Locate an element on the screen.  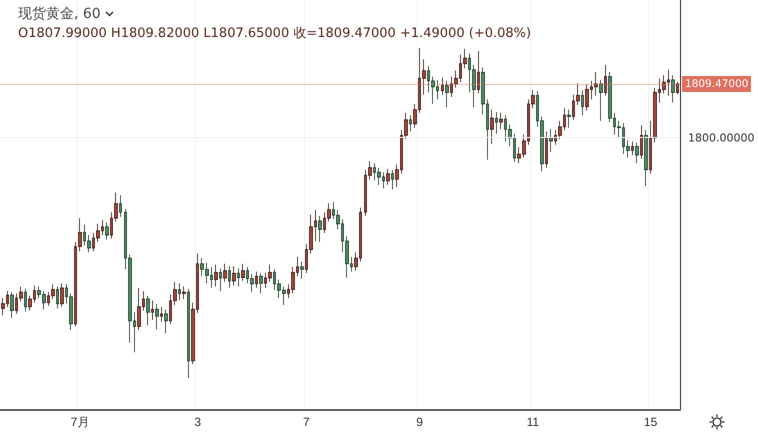
text: O1807.99000 H1809.82000 L1807.65000 收=1809.47000 +1.49000 (+0.08%) is located at coordinates (275, 34).